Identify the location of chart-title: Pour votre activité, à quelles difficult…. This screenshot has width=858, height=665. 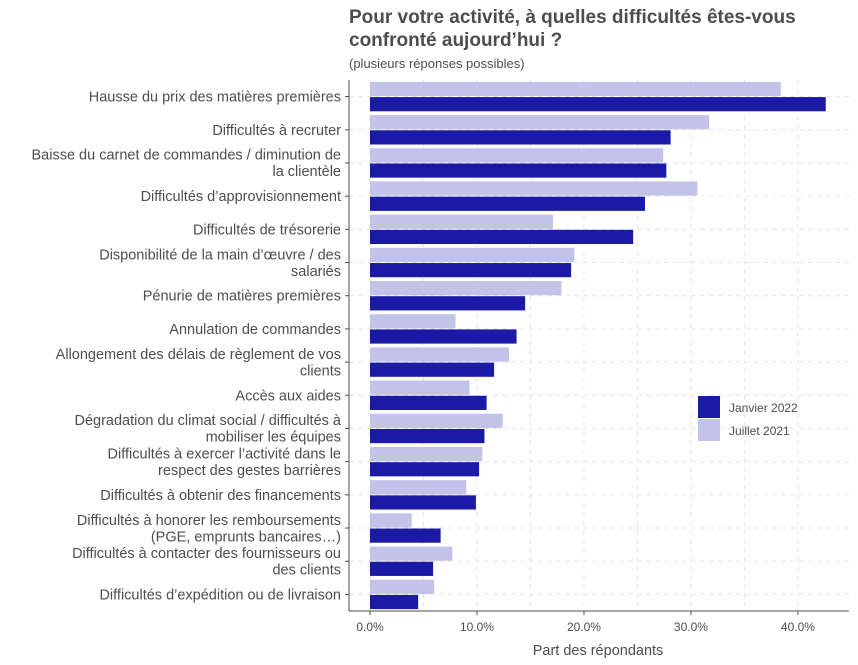
(572, 29).